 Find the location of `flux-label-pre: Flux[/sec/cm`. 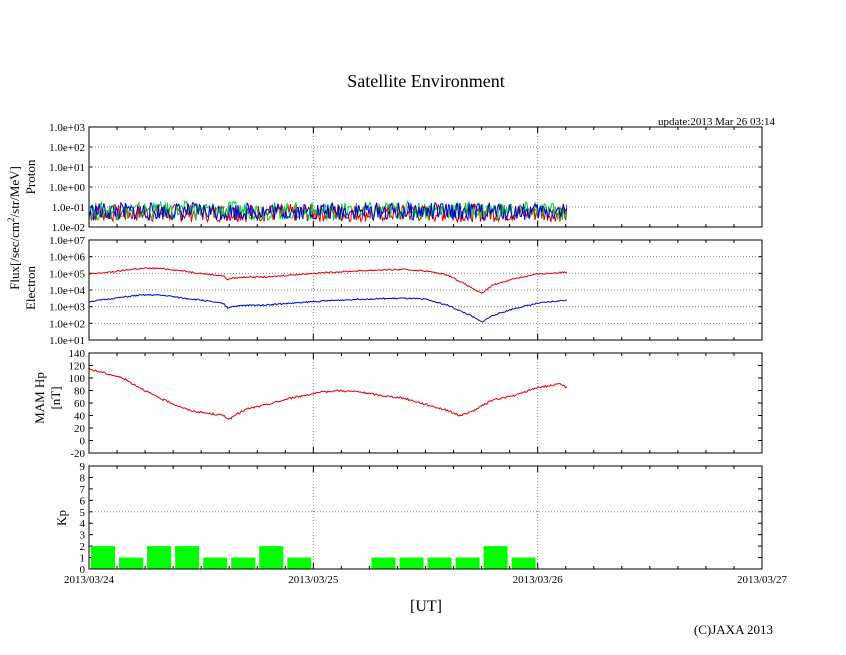

flux-label-pre: Flux[/sec/cm is located at coordinates (14, 256).